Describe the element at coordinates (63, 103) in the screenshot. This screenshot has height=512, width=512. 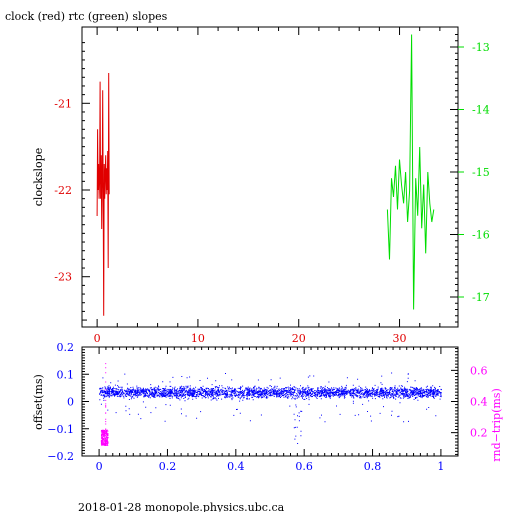
I see `slopes-y-tick-label: -21` at that location.